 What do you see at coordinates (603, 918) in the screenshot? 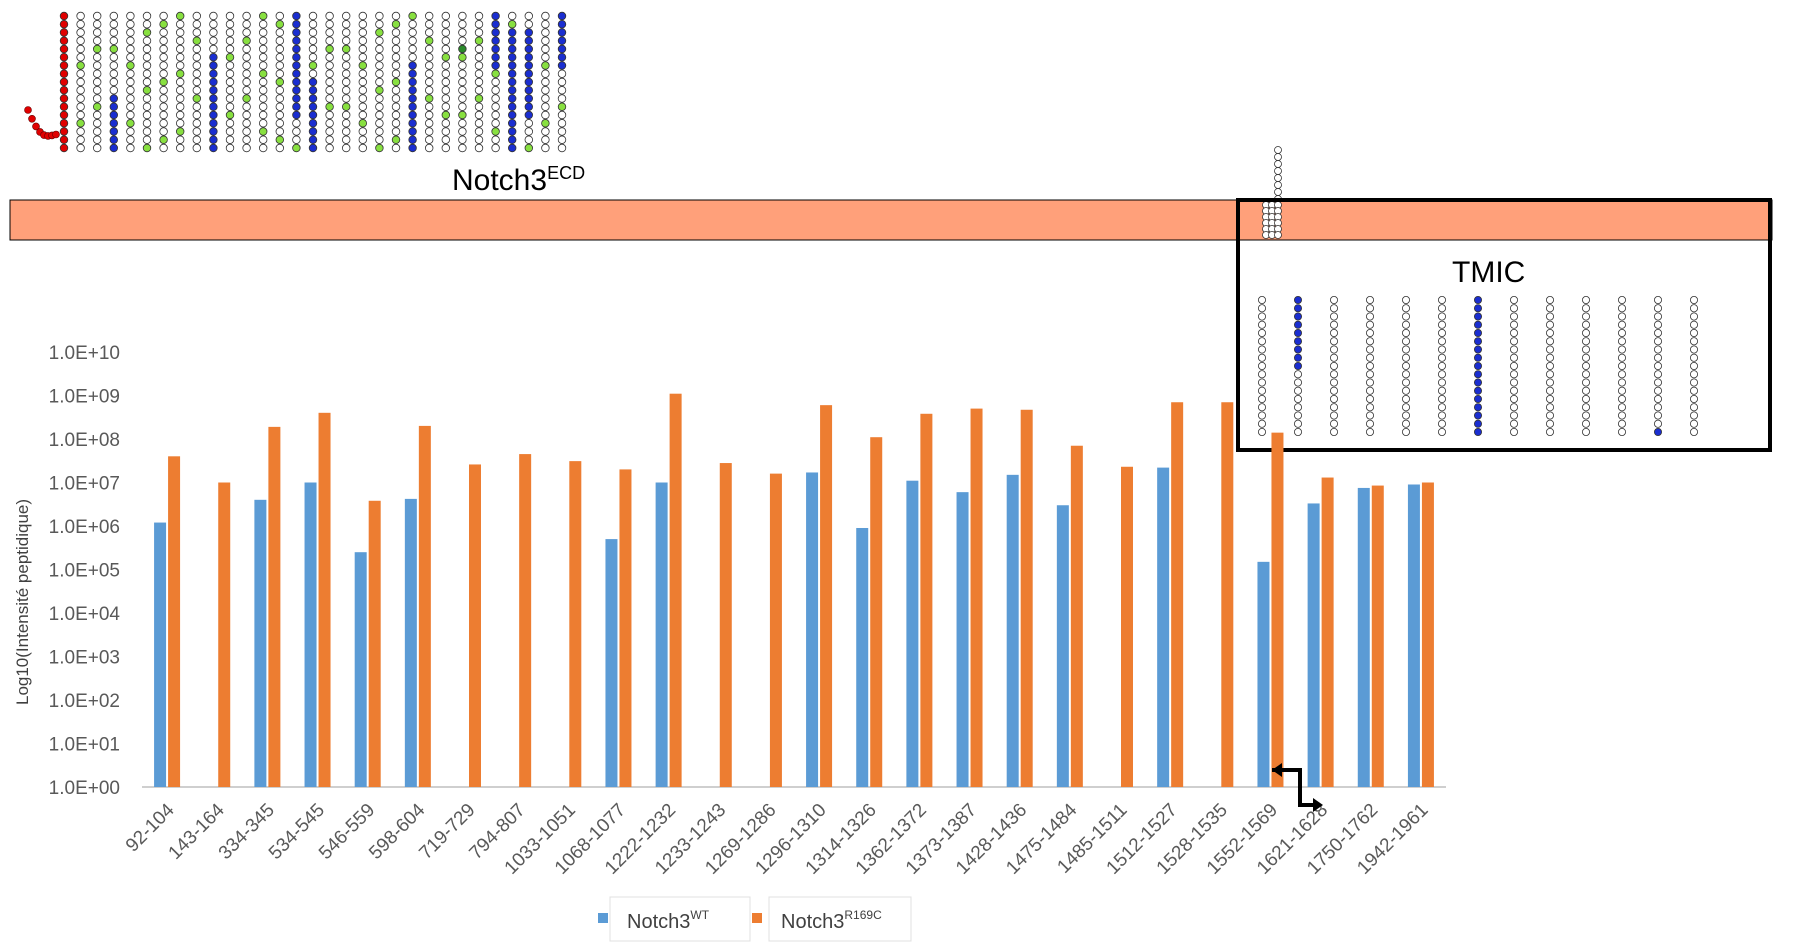
I see `legend-swatch-wt` at bounding box center [603, 918].